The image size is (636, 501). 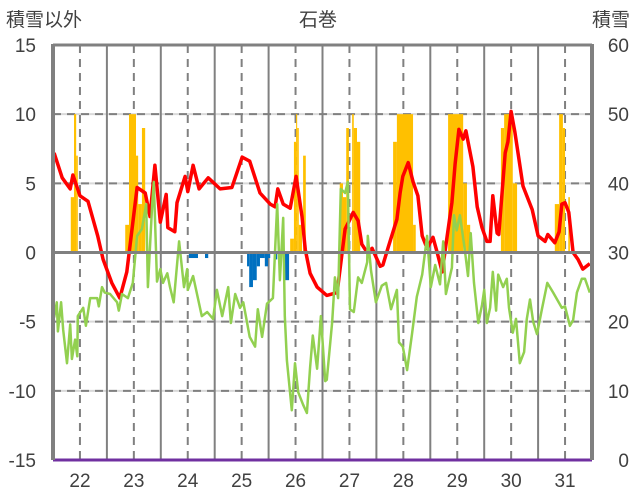 I want to click on y-left-tick-label: -5, so click(x=27, y=323).